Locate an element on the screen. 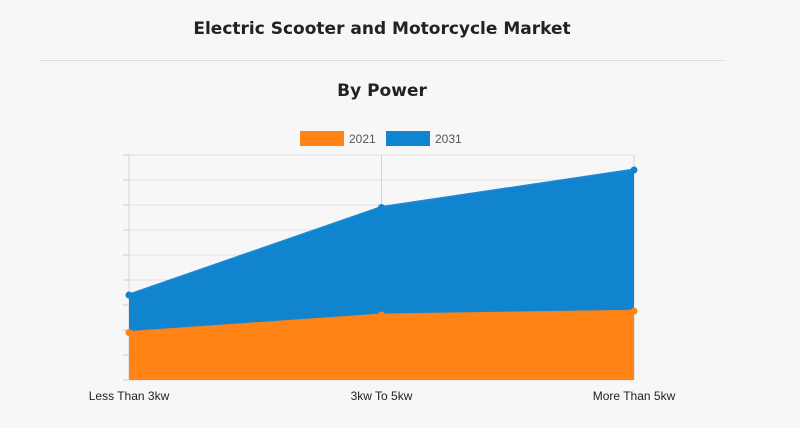 The width and height of the screenshot is (800, 428). legend-label-2031: 2031 is located at coordinates (448, 139).